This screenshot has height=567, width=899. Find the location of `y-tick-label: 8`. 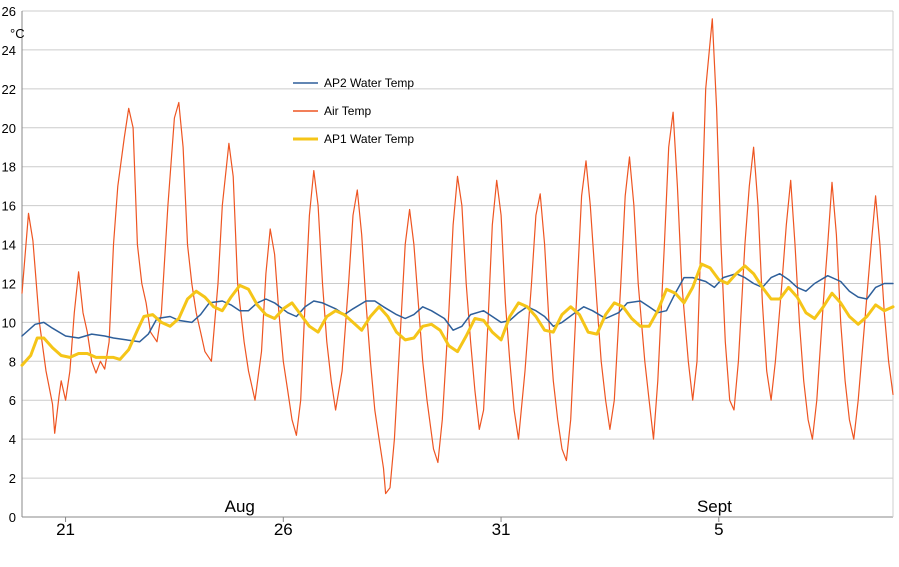

y-tick-label: 8 is located at coordinates (12, 361).